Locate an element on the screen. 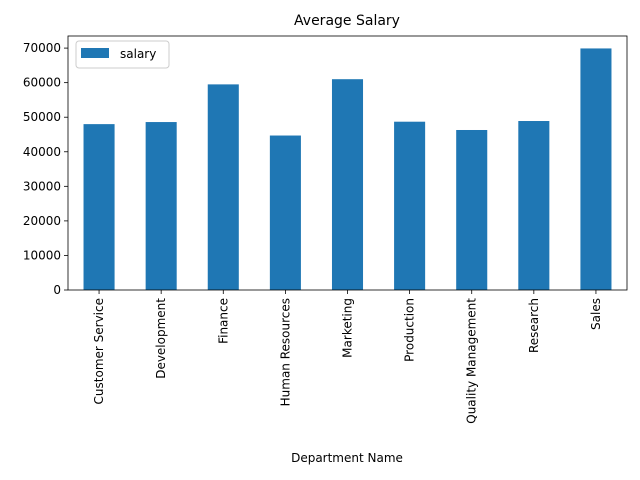  x-tick-label: Marketing is located at coordinates (348, 328).